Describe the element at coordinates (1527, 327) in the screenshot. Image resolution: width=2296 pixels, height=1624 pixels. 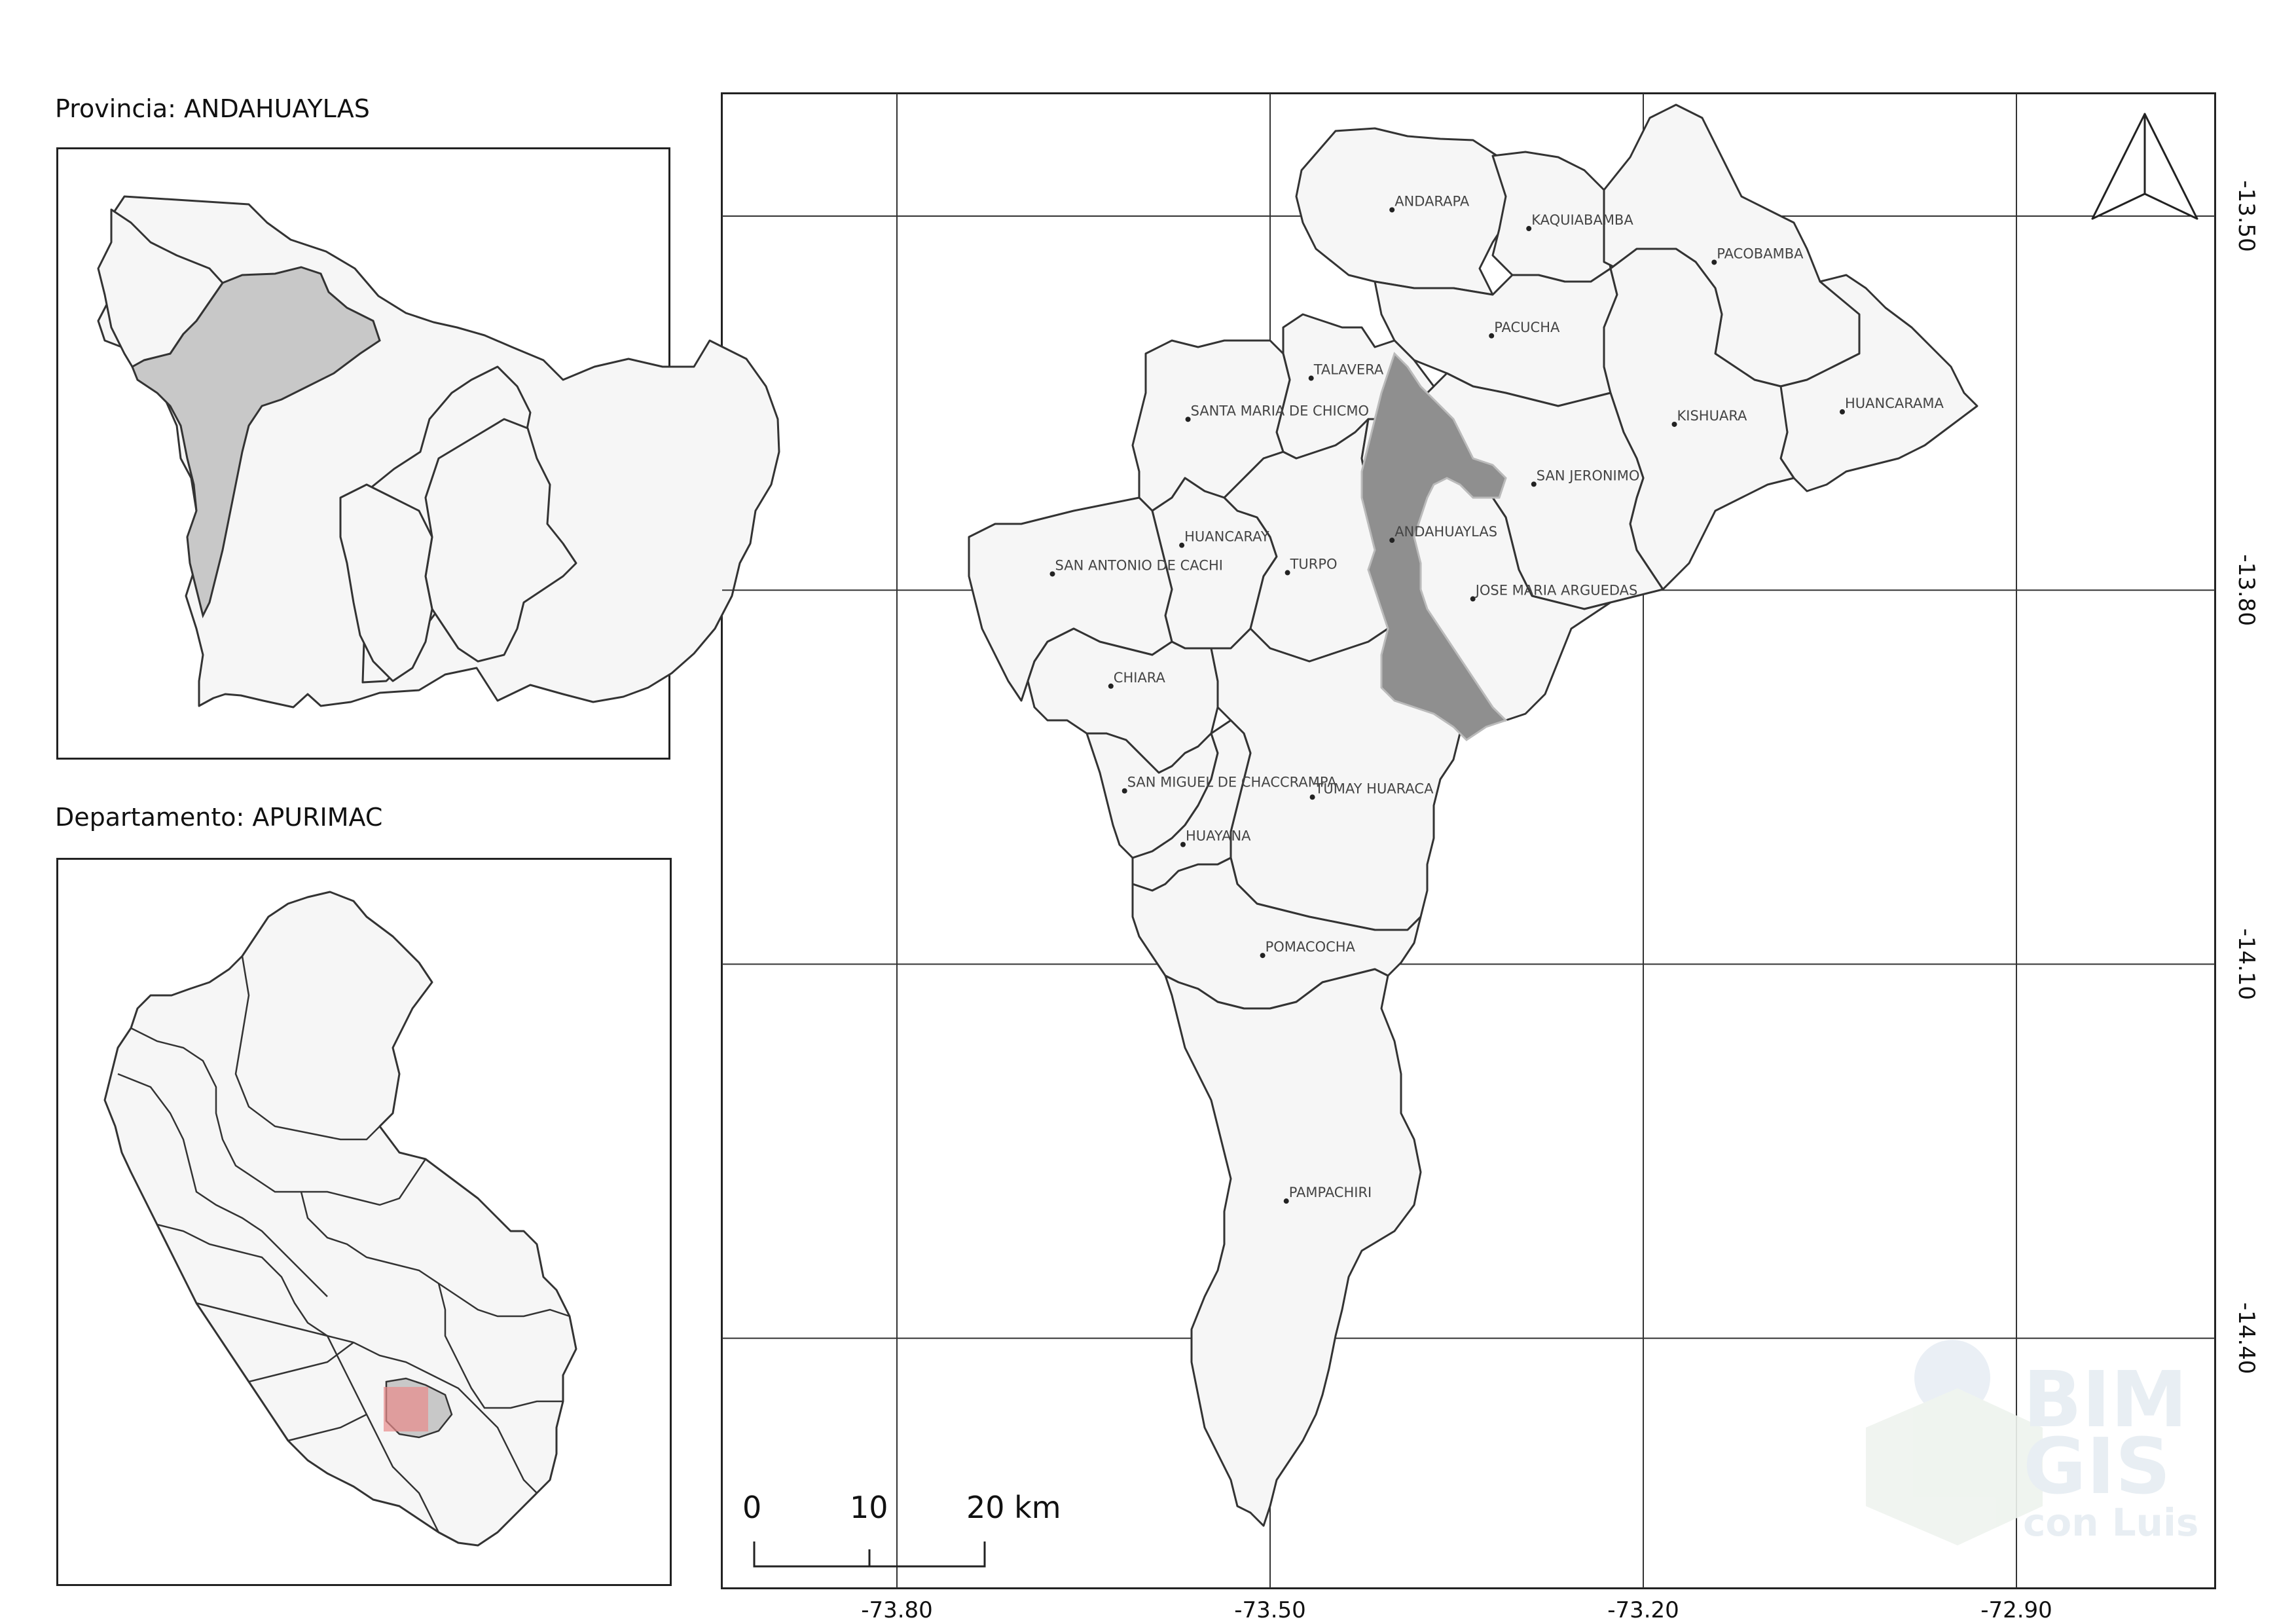
I see `place-label: PACUCHA` at that location.